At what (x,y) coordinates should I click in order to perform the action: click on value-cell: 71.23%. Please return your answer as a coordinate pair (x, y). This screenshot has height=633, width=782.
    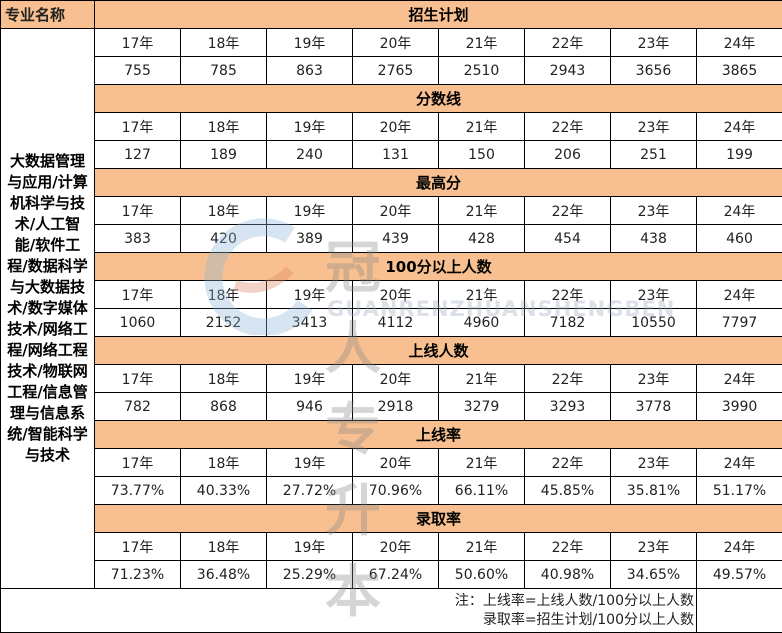
    Looking at the image, I should click on (137, 574).